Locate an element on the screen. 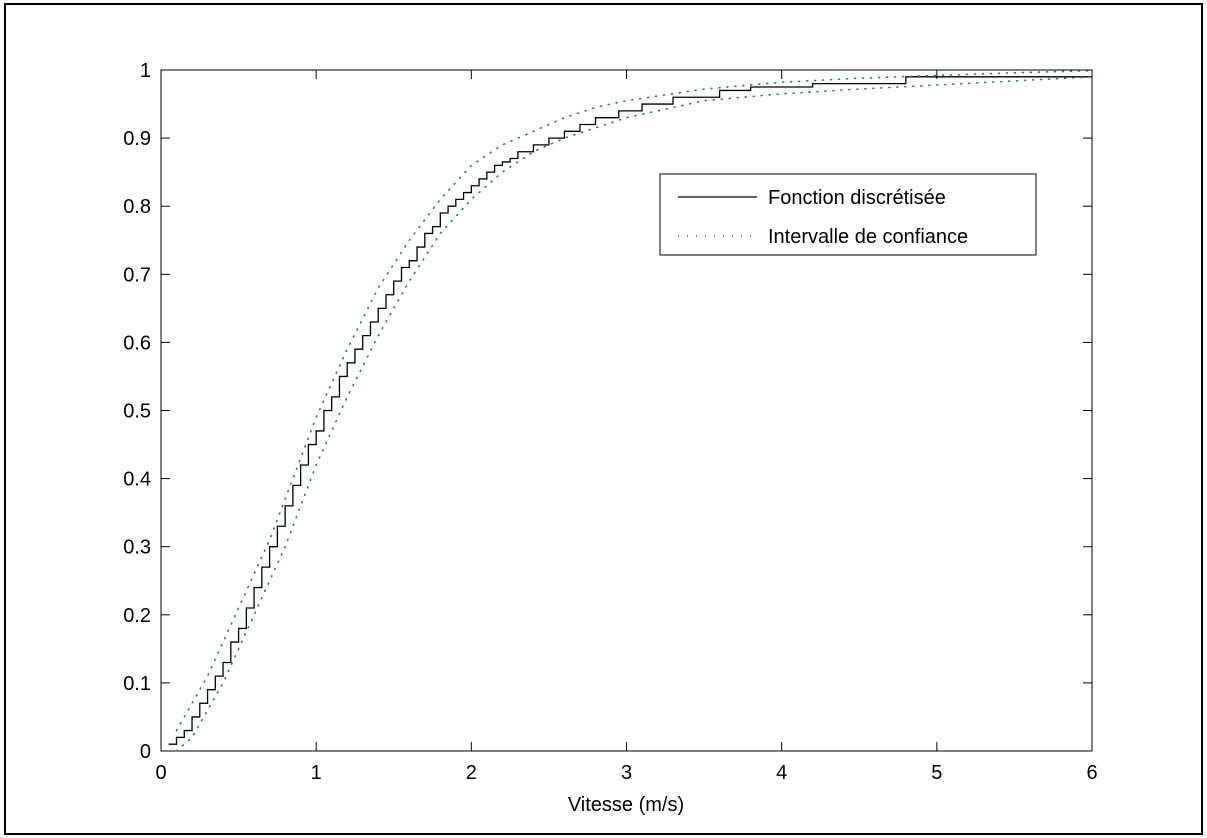 The height and width of the screenshot is (838, 1207). y-tick-label: 0 is located at coordinates (145, 752).